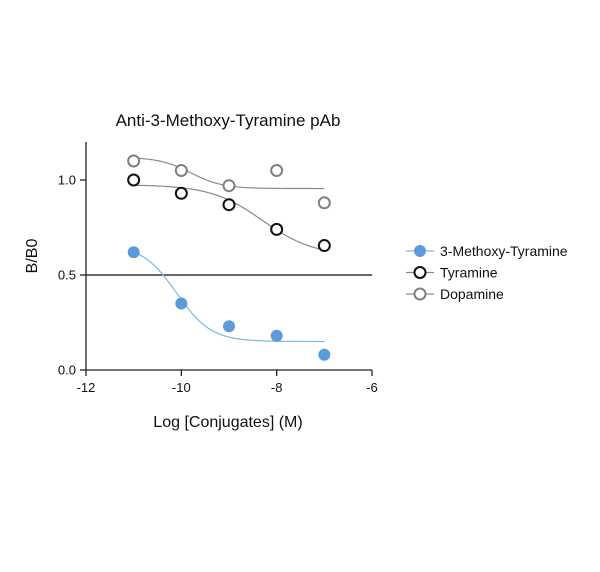 The image size is (600, 572). What do you see at coordinates (277, 387) in the screenshot?
I see `x-tick-label: -8` at bounding box center [277, 387].